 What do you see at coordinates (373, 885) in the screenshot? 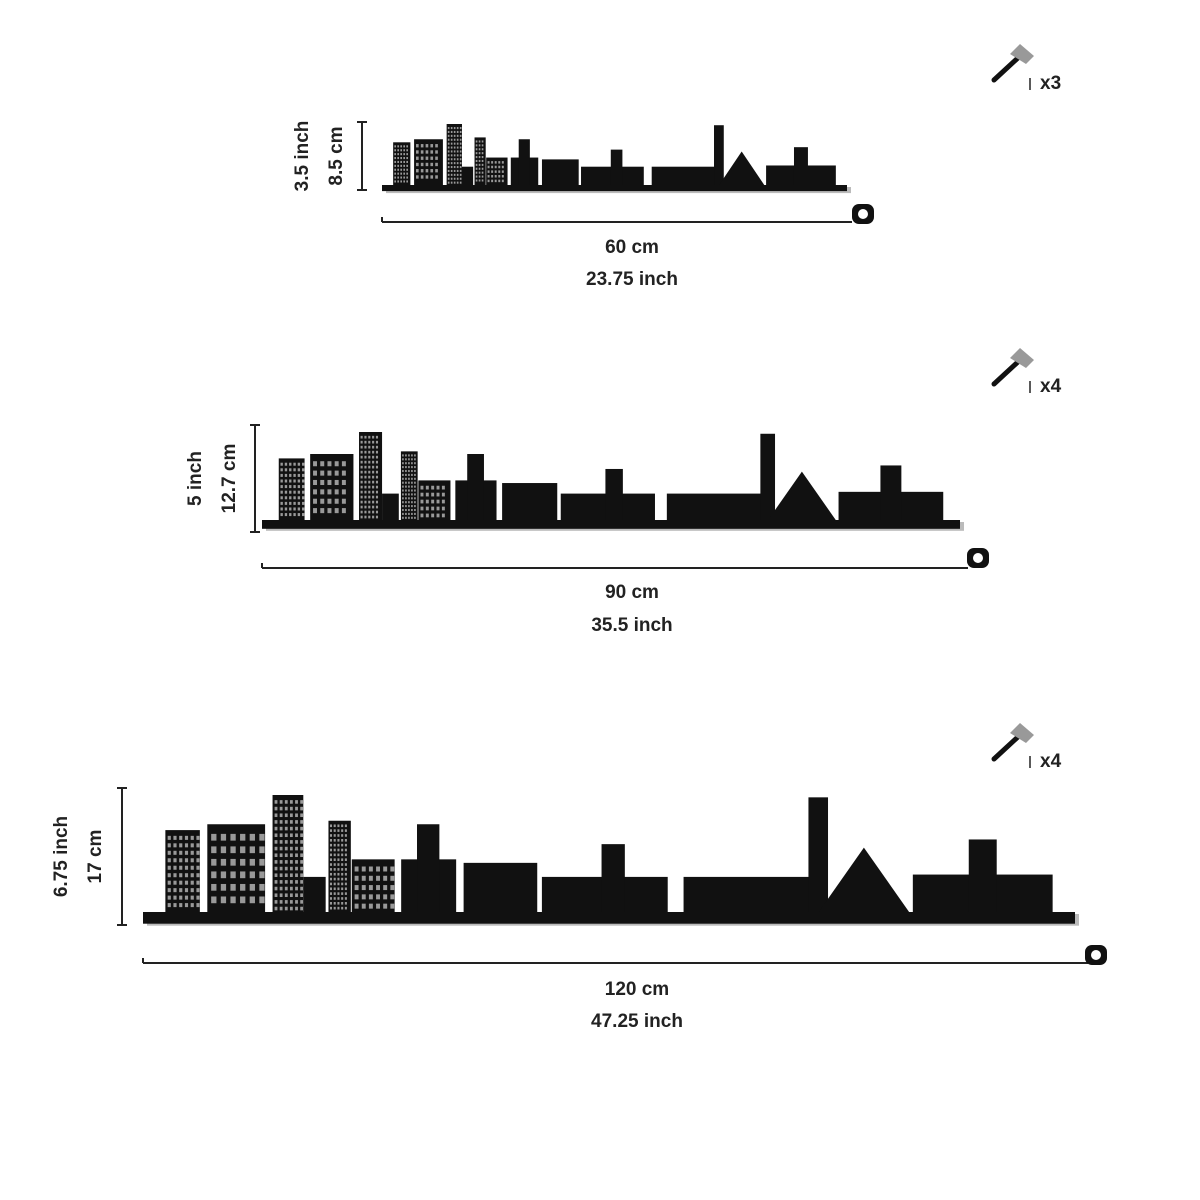
I see `building` at bounding box center [373, 885].